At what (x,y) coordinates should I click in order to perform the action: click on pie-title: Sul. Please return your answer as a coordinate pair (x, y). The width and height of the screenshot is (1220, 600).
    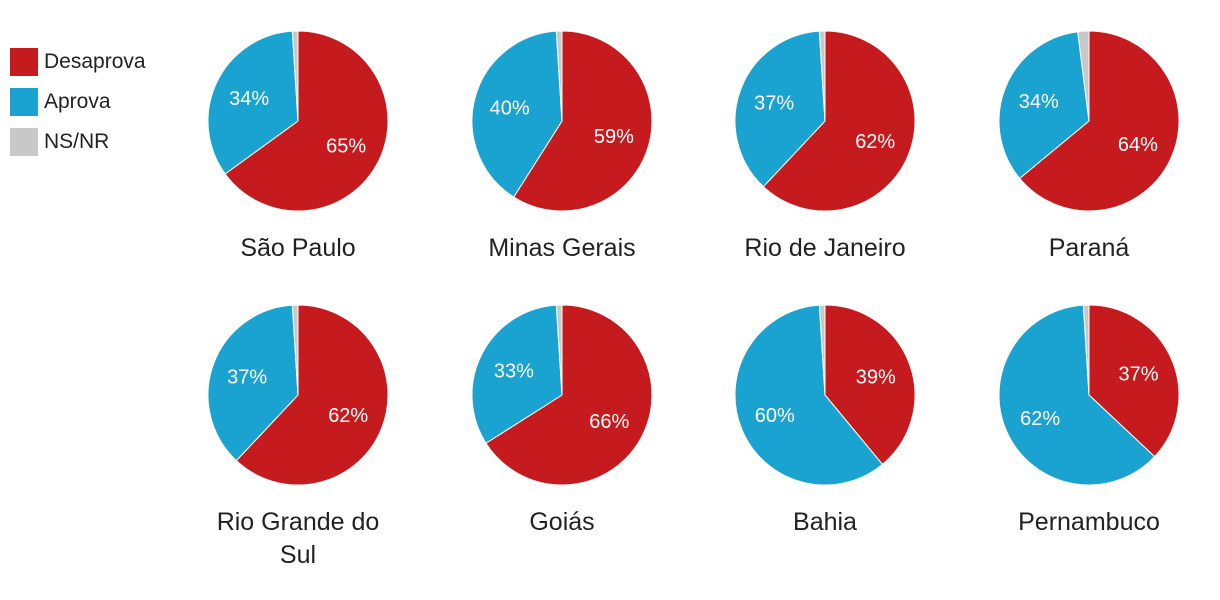
    Looking at the image, I should click on (298, 555).